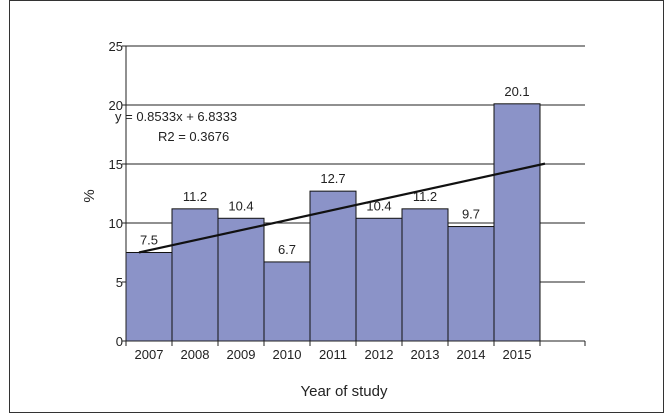  Describe the element at coordinates (241, 354) in the screenshot. I see `x-tick-2009: 2009` at that location.